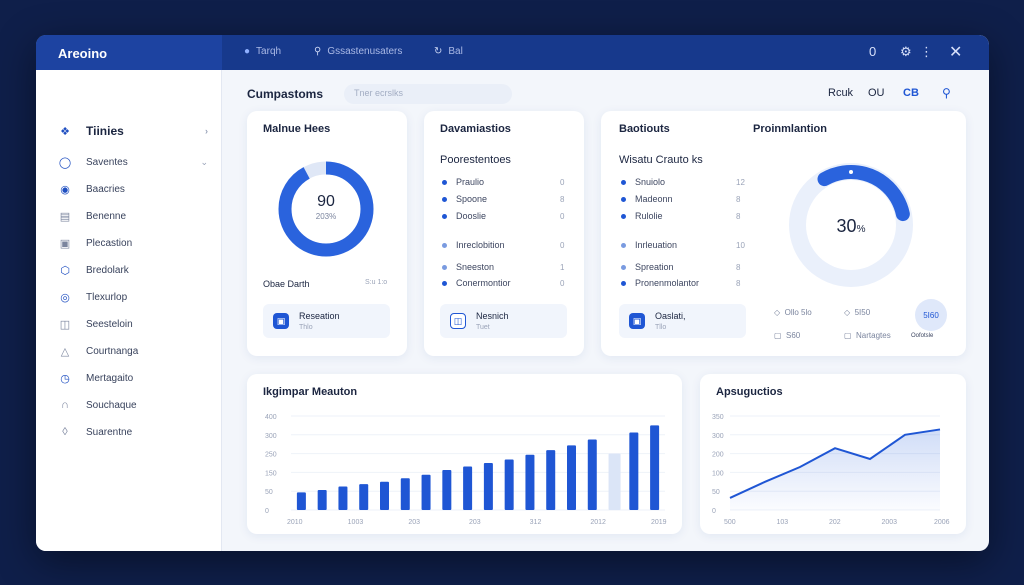 Image resolution: width=1024 pixels, height=585 pixels. What do you see at coordinates (642, 216) in the screenshot?
I see `list-item: Rulolie` at bounding box center [642, 216].